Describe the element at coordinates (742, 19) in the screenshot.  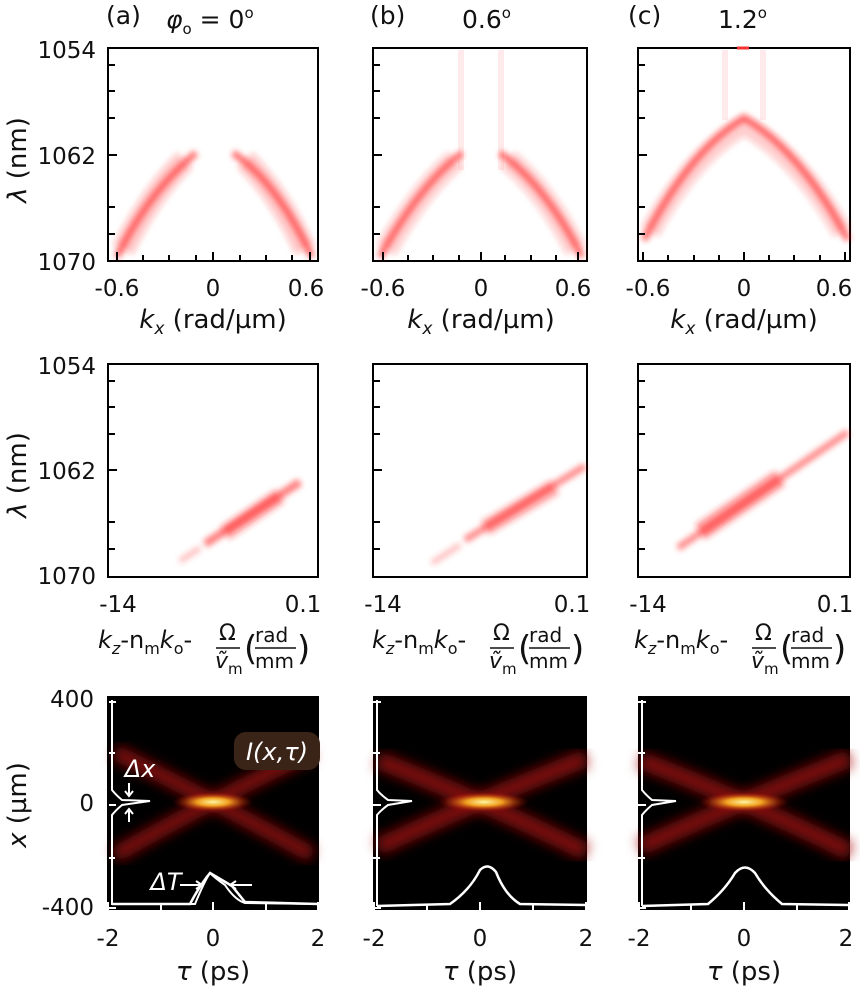
I see `angle-c: 1.2o` at that location.